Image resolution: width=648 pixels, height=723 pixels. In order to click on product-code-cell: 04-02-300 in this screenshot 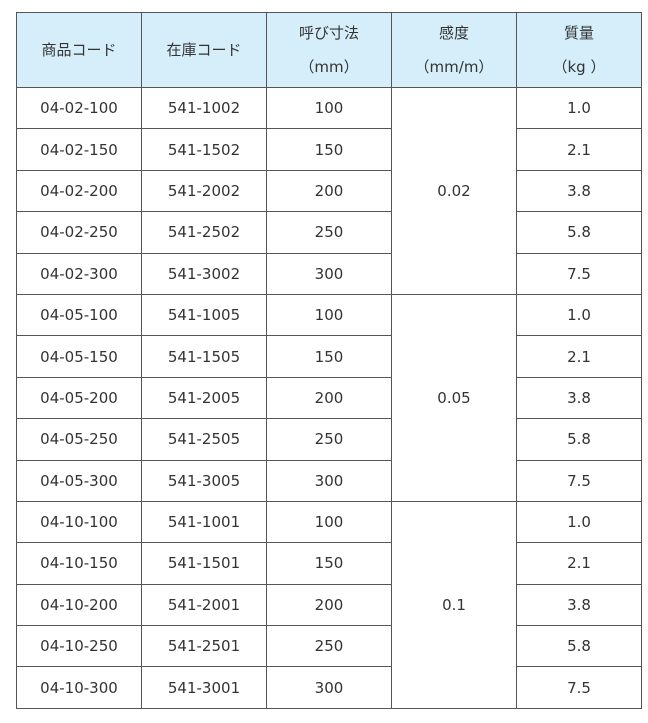, I will do `click(79, 273)`.